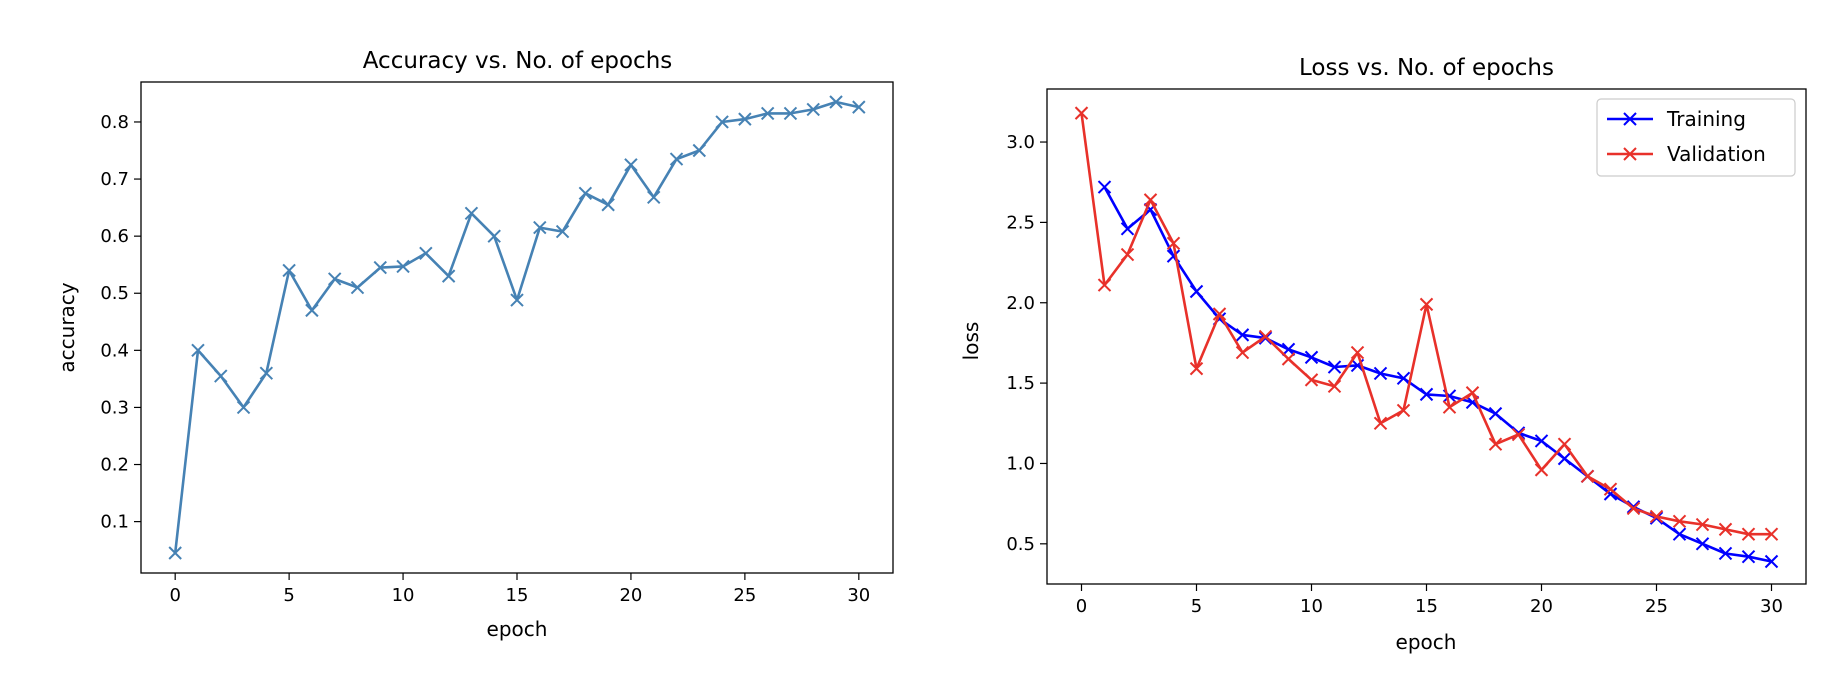 The width and height of the screenshot is (1848, 684). I want to click on legend-label: Training, so click(1706, 119).